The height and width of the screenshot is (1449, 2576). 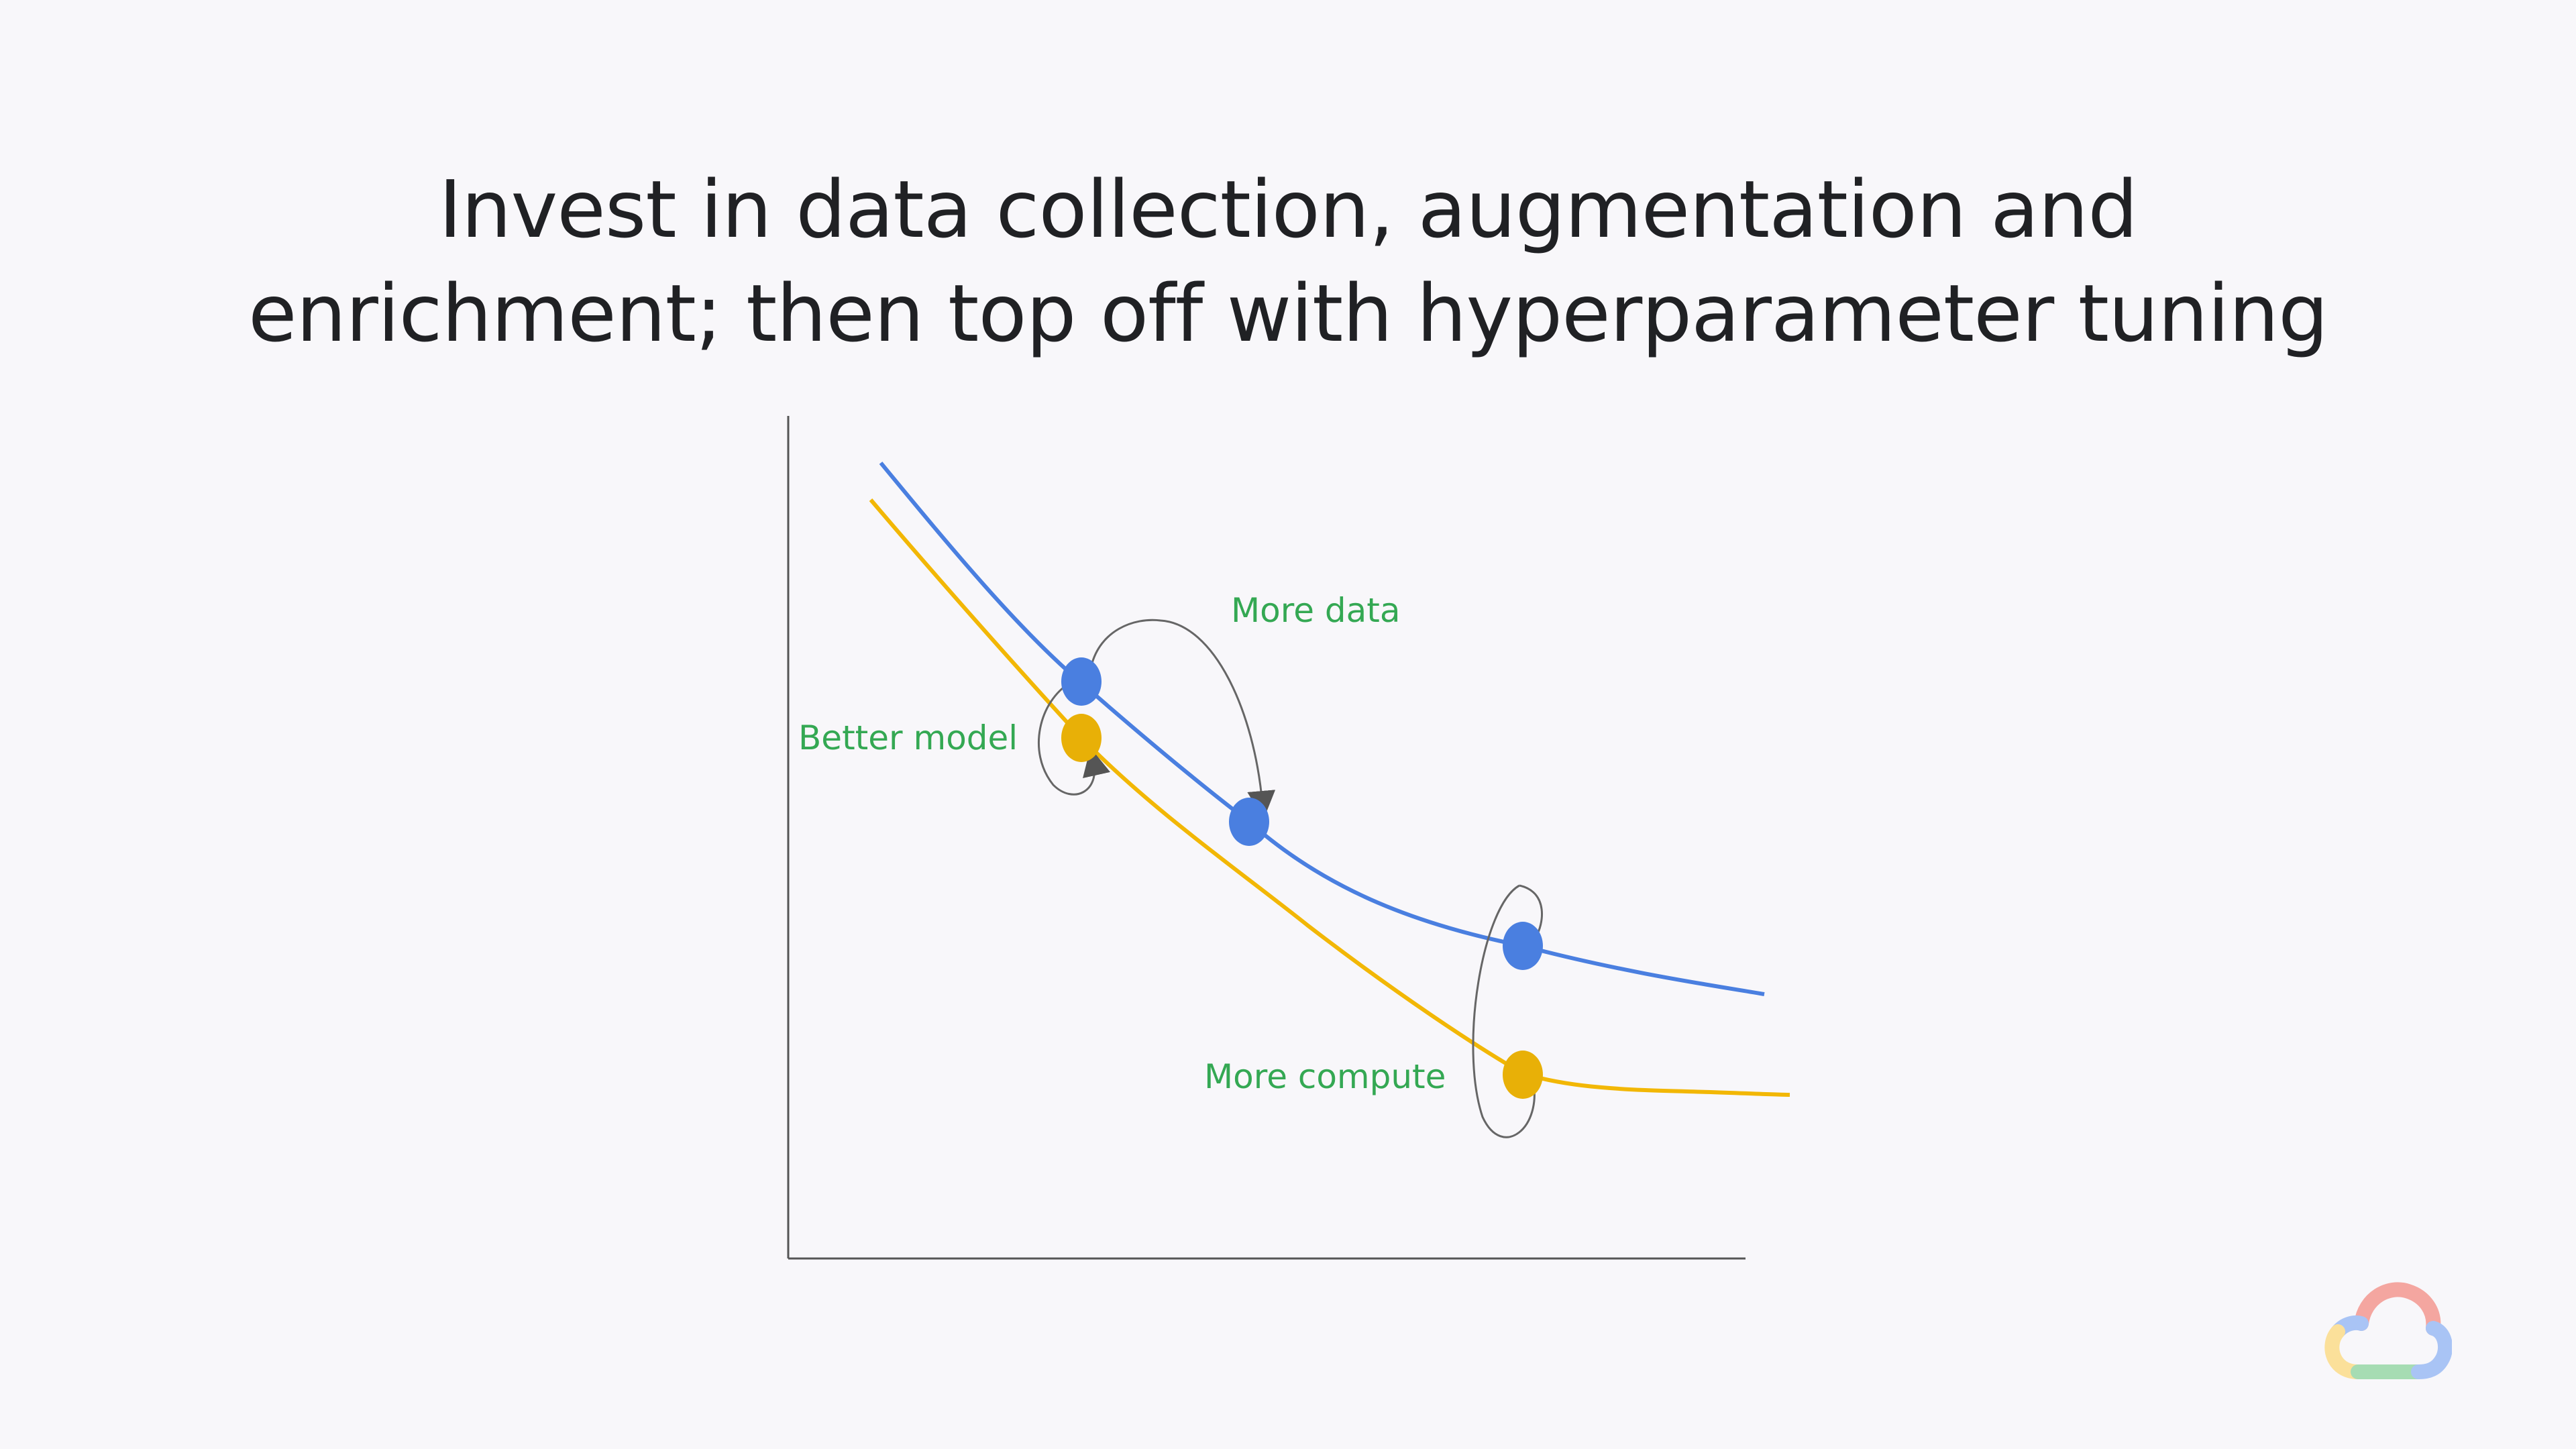 What do you see at coordinates (1329, 797) in the screenshot?
I see `yellow-curve` at bounding box center [1329, 797].